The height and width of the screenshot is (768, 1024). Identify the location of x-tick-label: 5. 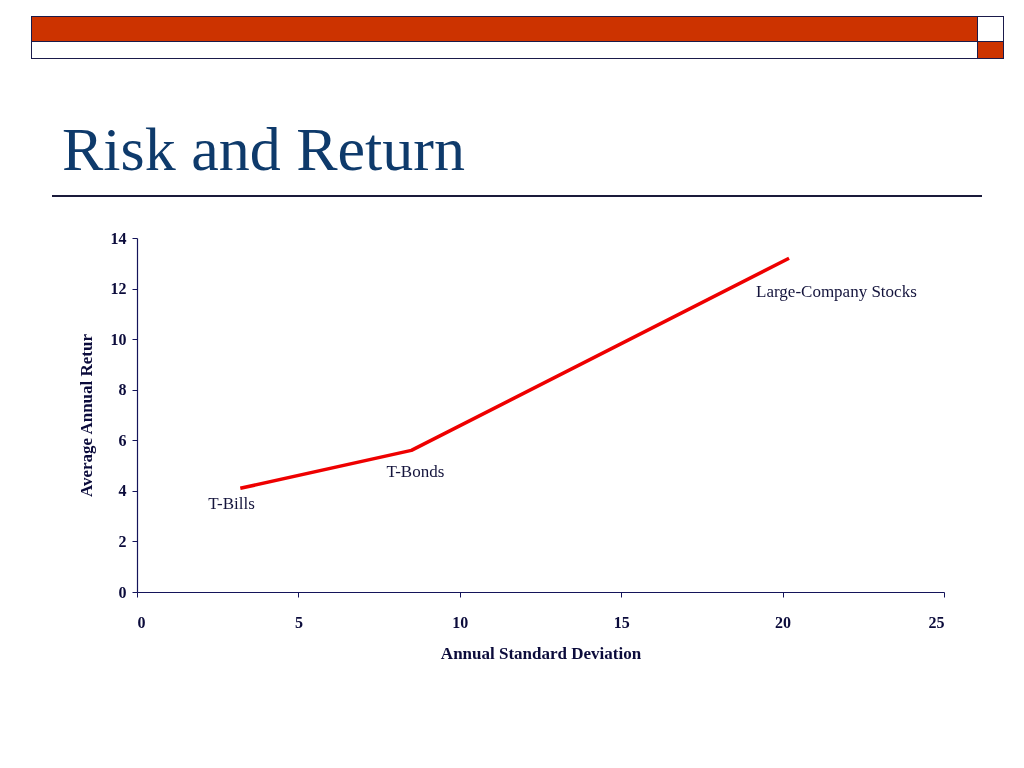
(298, 622).